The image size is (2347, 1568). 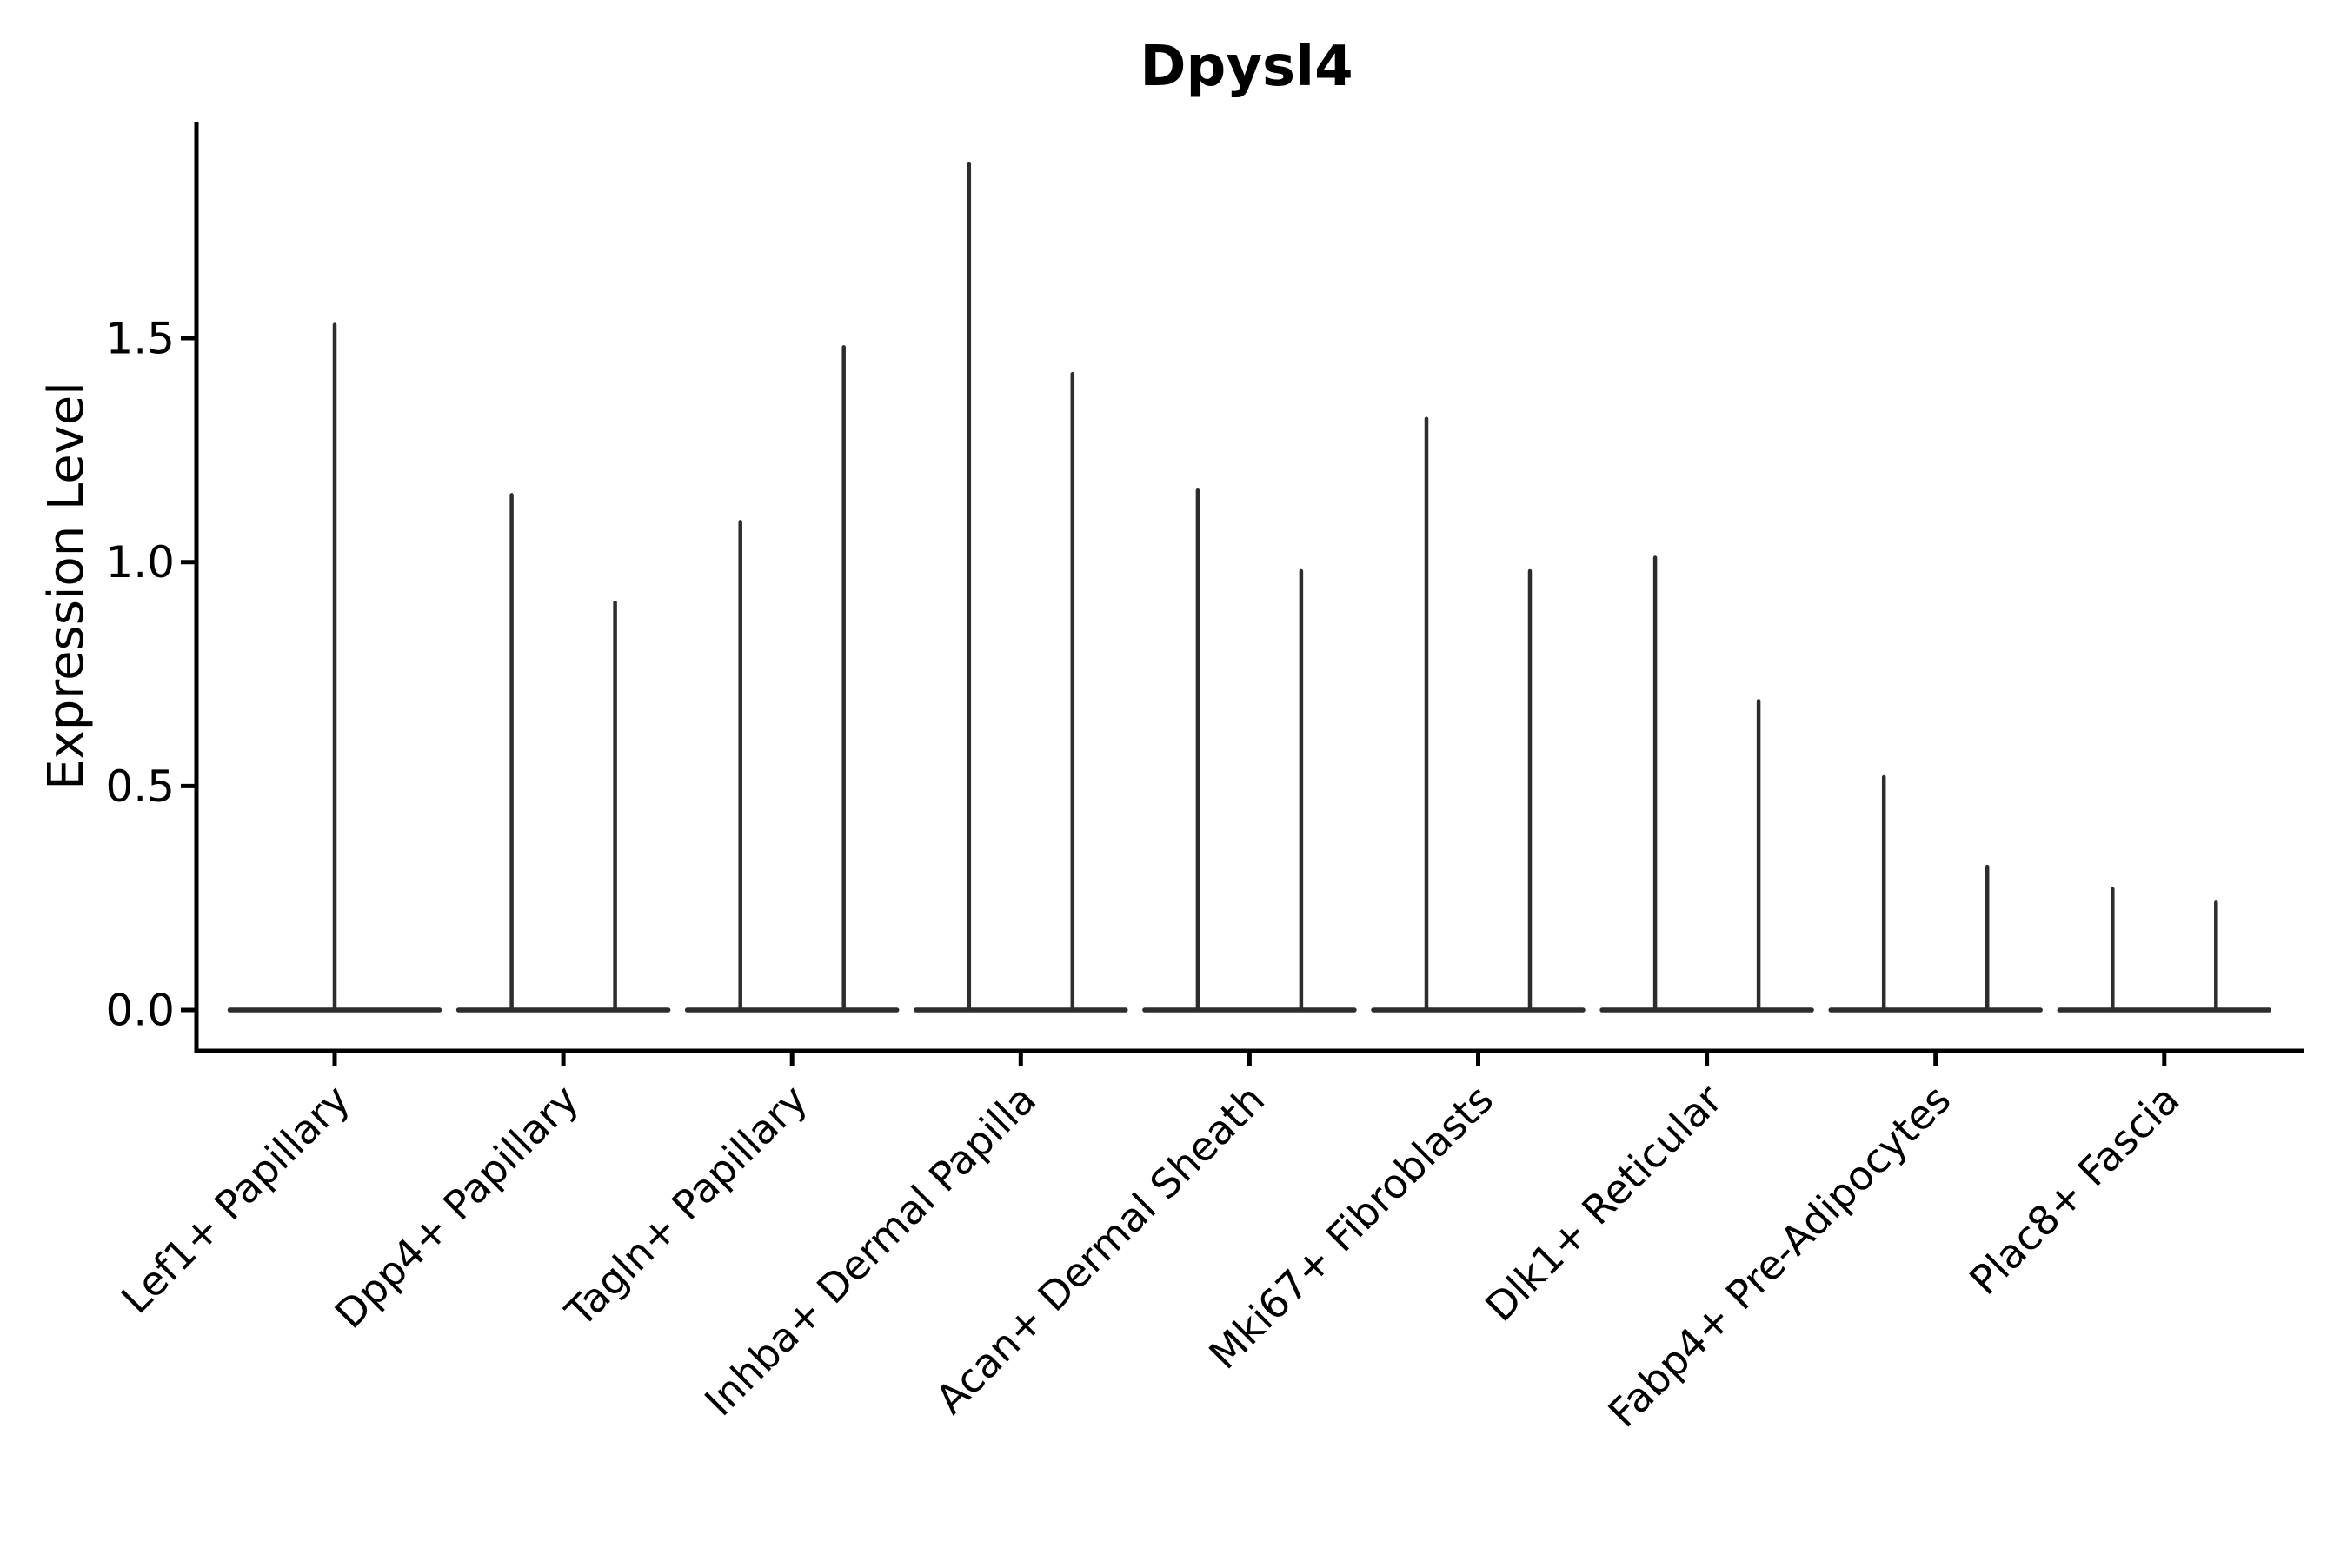 I want to click on y-tick-label: 1.5, so click(x=140, y=339).